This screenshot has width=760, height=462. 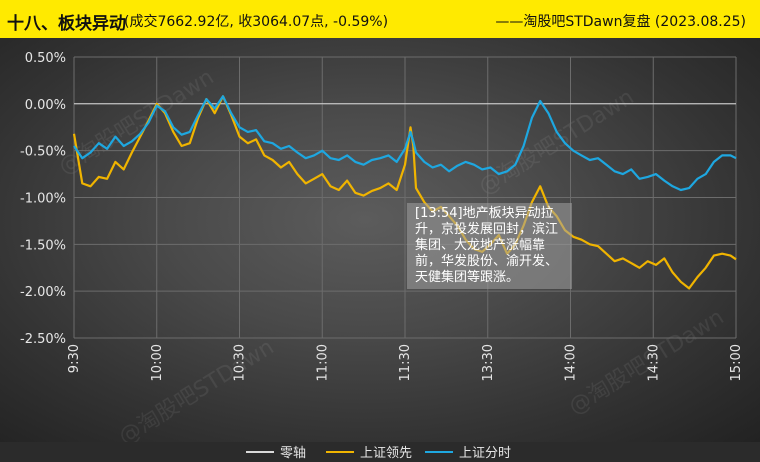 What do you see at coordinates (293, 453) in the screenshot?
I see `legend-label: 零轴` at bounding box center [293, 453].